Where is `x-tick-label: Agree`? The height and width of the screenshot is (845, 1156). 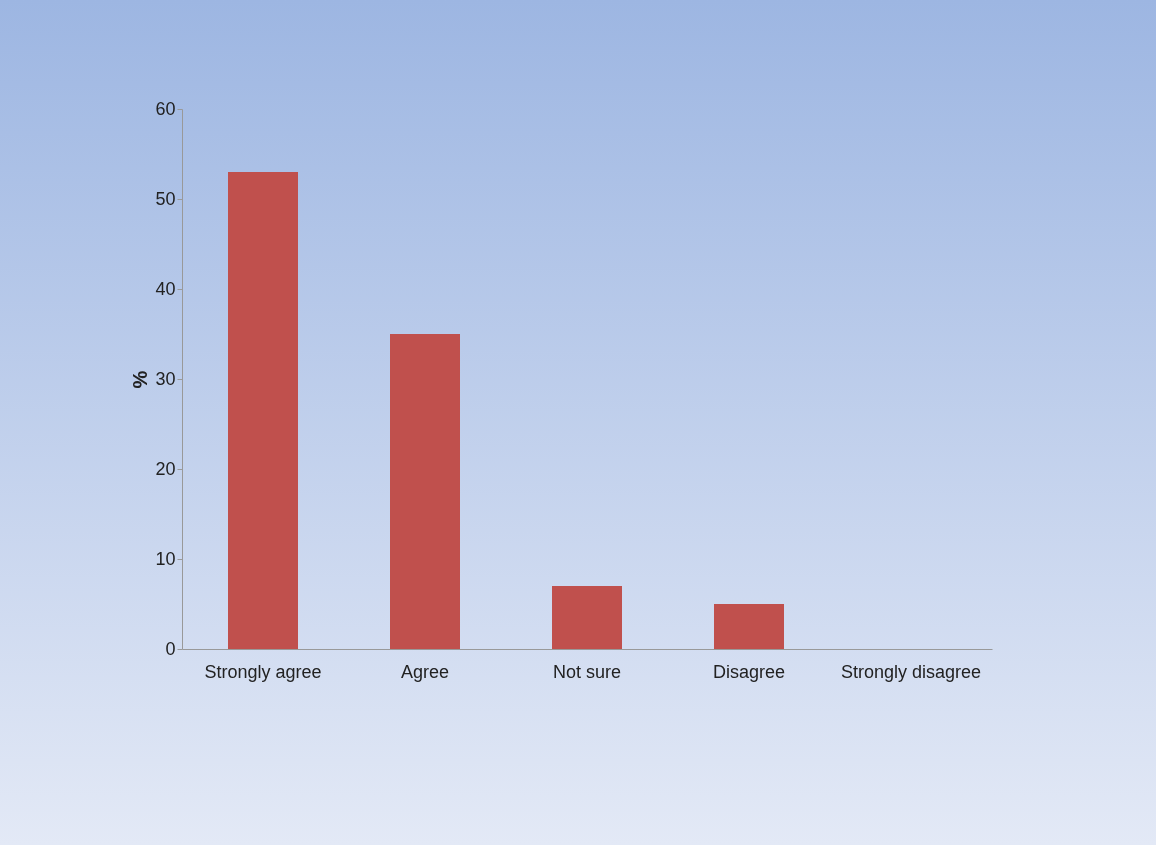 x-tick-label: Agree is located at coordinates (425, 671).